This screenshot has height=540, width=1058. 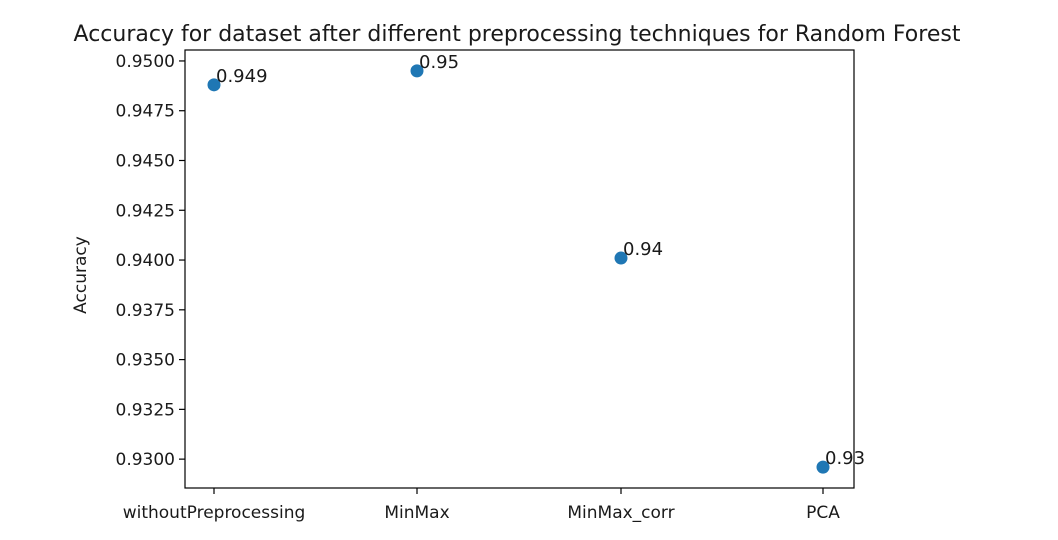 I want to click on data-label: 0.95, so click(x=439, y=62).